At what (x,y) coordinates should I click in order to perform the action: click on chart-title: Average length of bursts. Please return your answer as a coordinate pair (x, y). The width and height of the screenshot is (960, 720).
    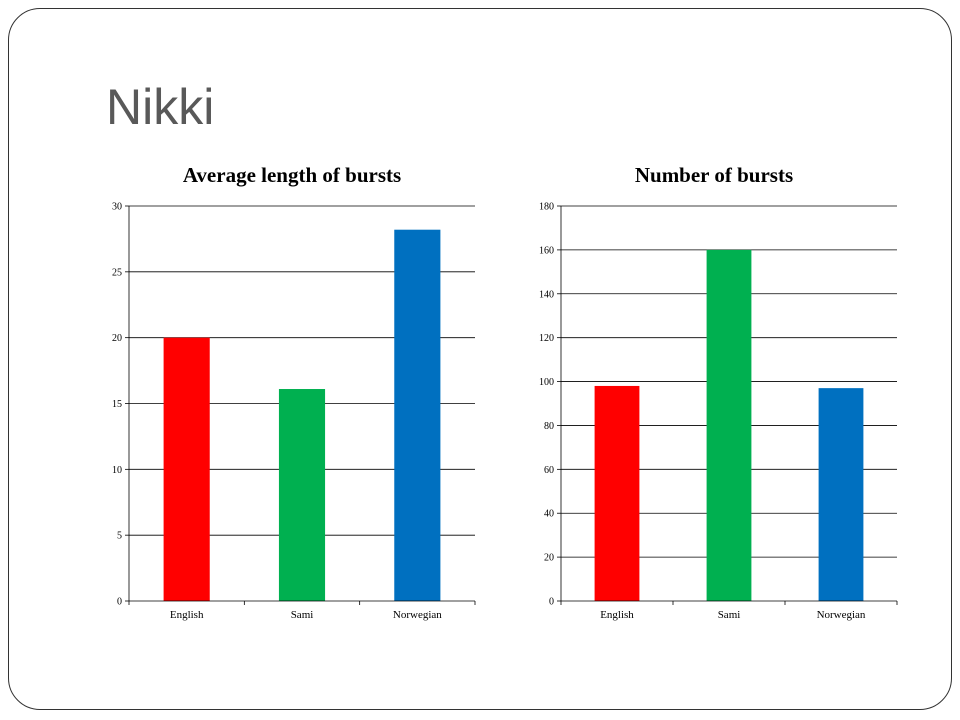
    Looking at the image, I should click on (292, 175).